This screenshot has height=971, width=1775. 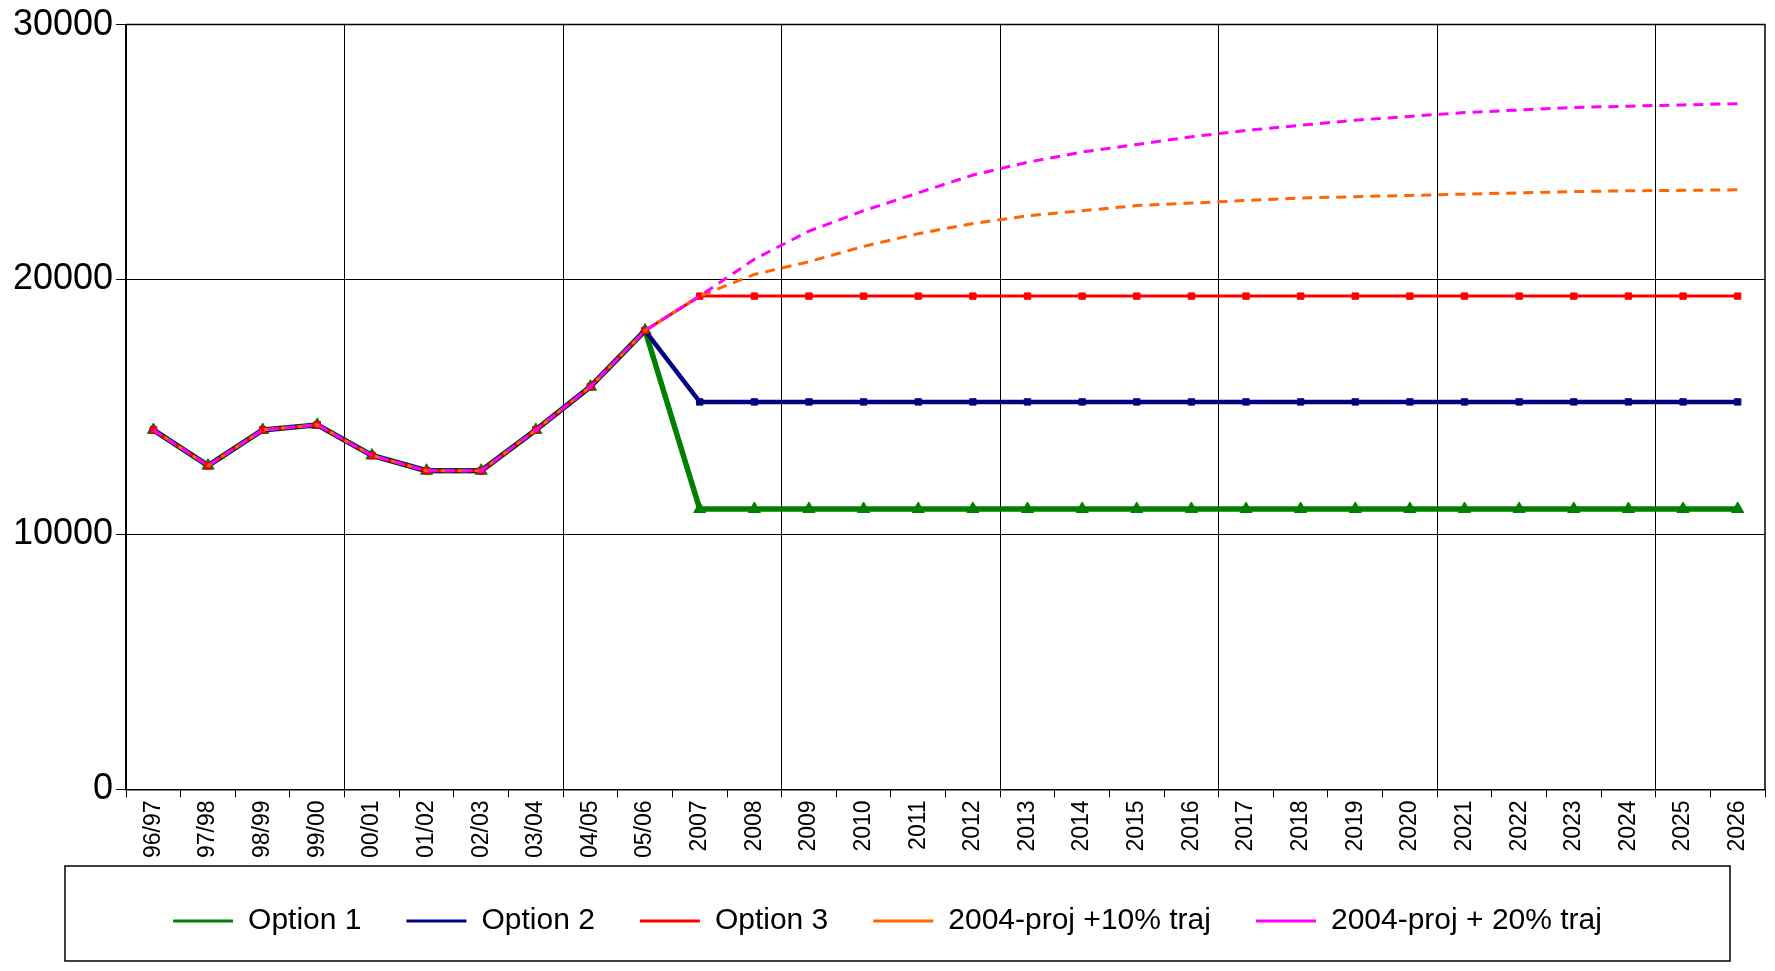 What do you see at coordinates (63, 277) in the screenshot?
I see `y-tick-label: 20000` at bounding box center [63, 277].